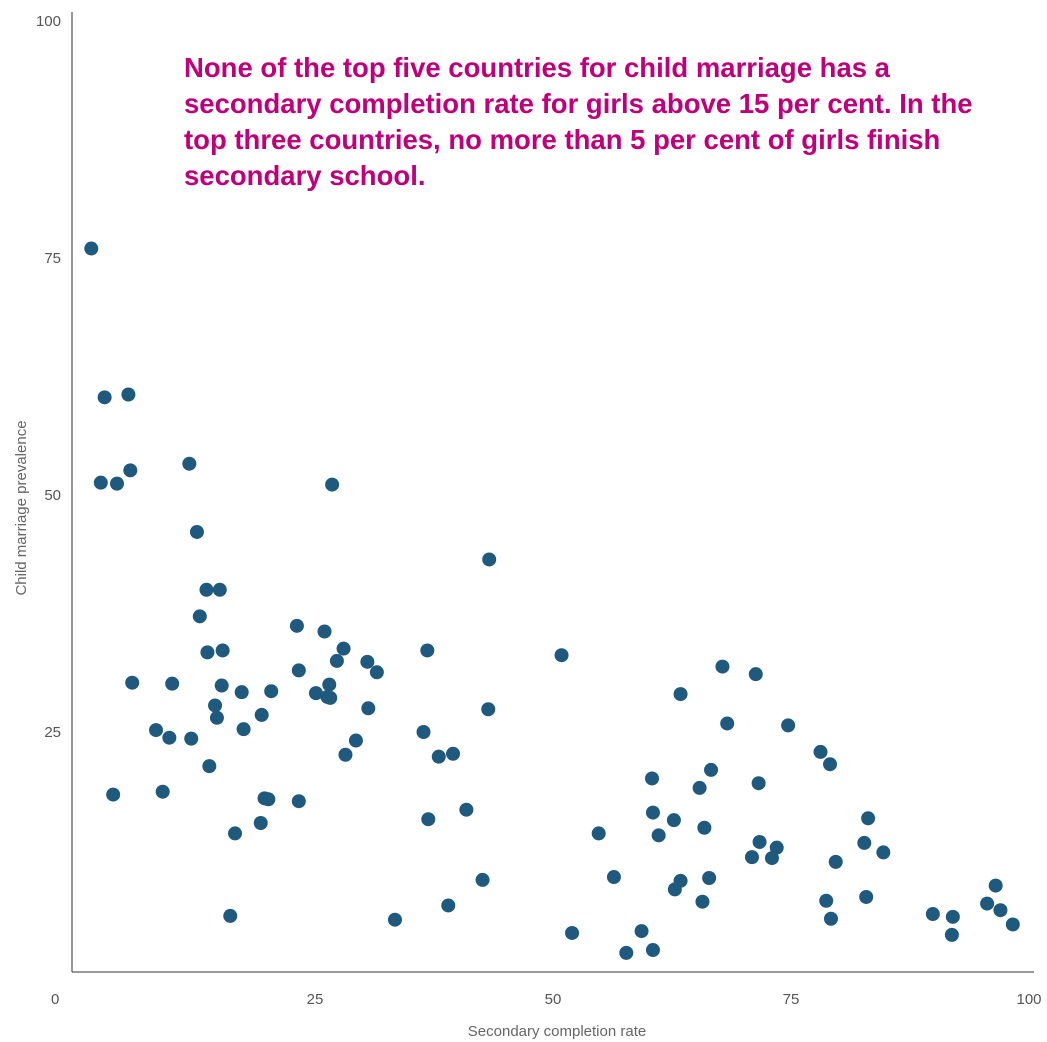 This screenshot has height=1042, width=1047. What do you see at coordinates (52, 495) in the screenshot?
I see `y-tick-label: 50` at bounding box center [52, 495].